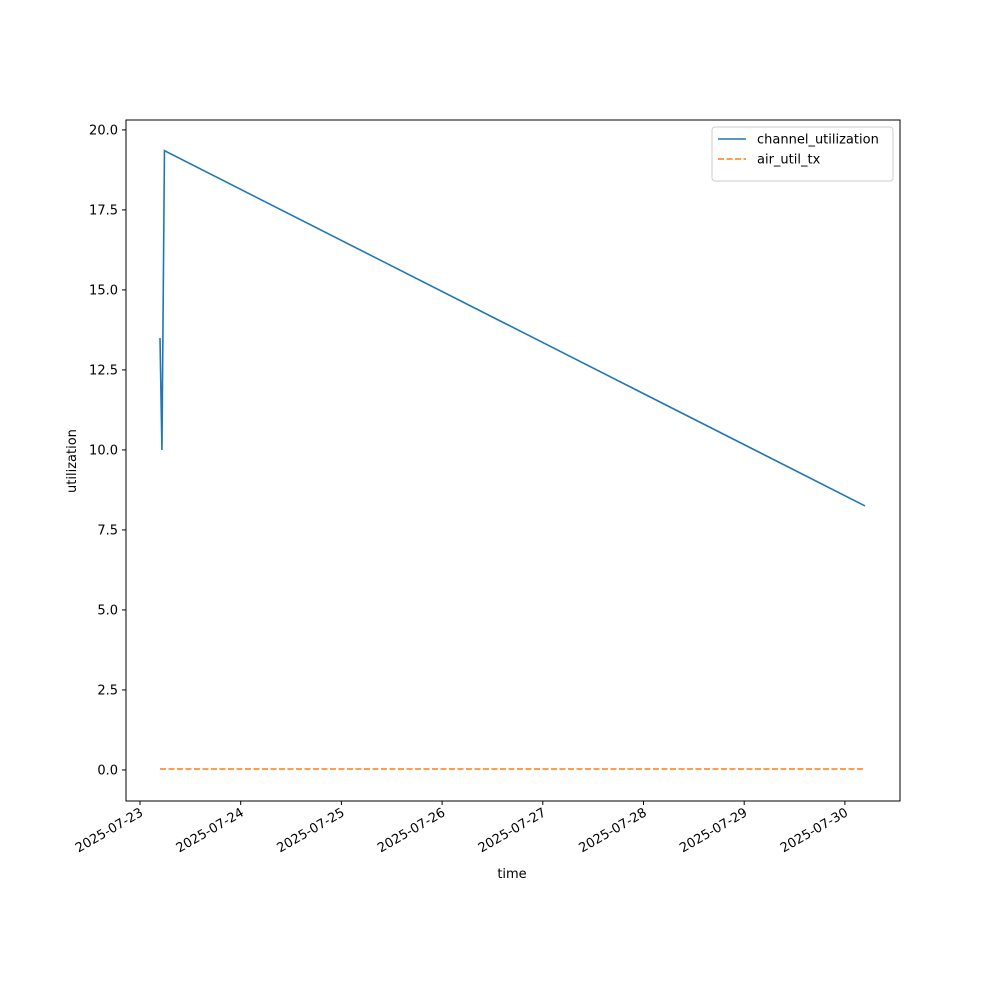  What do you see at coordinates (109, 830) in the screenshot?
I see `x-tick-label: 2025-07-23` at bounding box center [109, 830].